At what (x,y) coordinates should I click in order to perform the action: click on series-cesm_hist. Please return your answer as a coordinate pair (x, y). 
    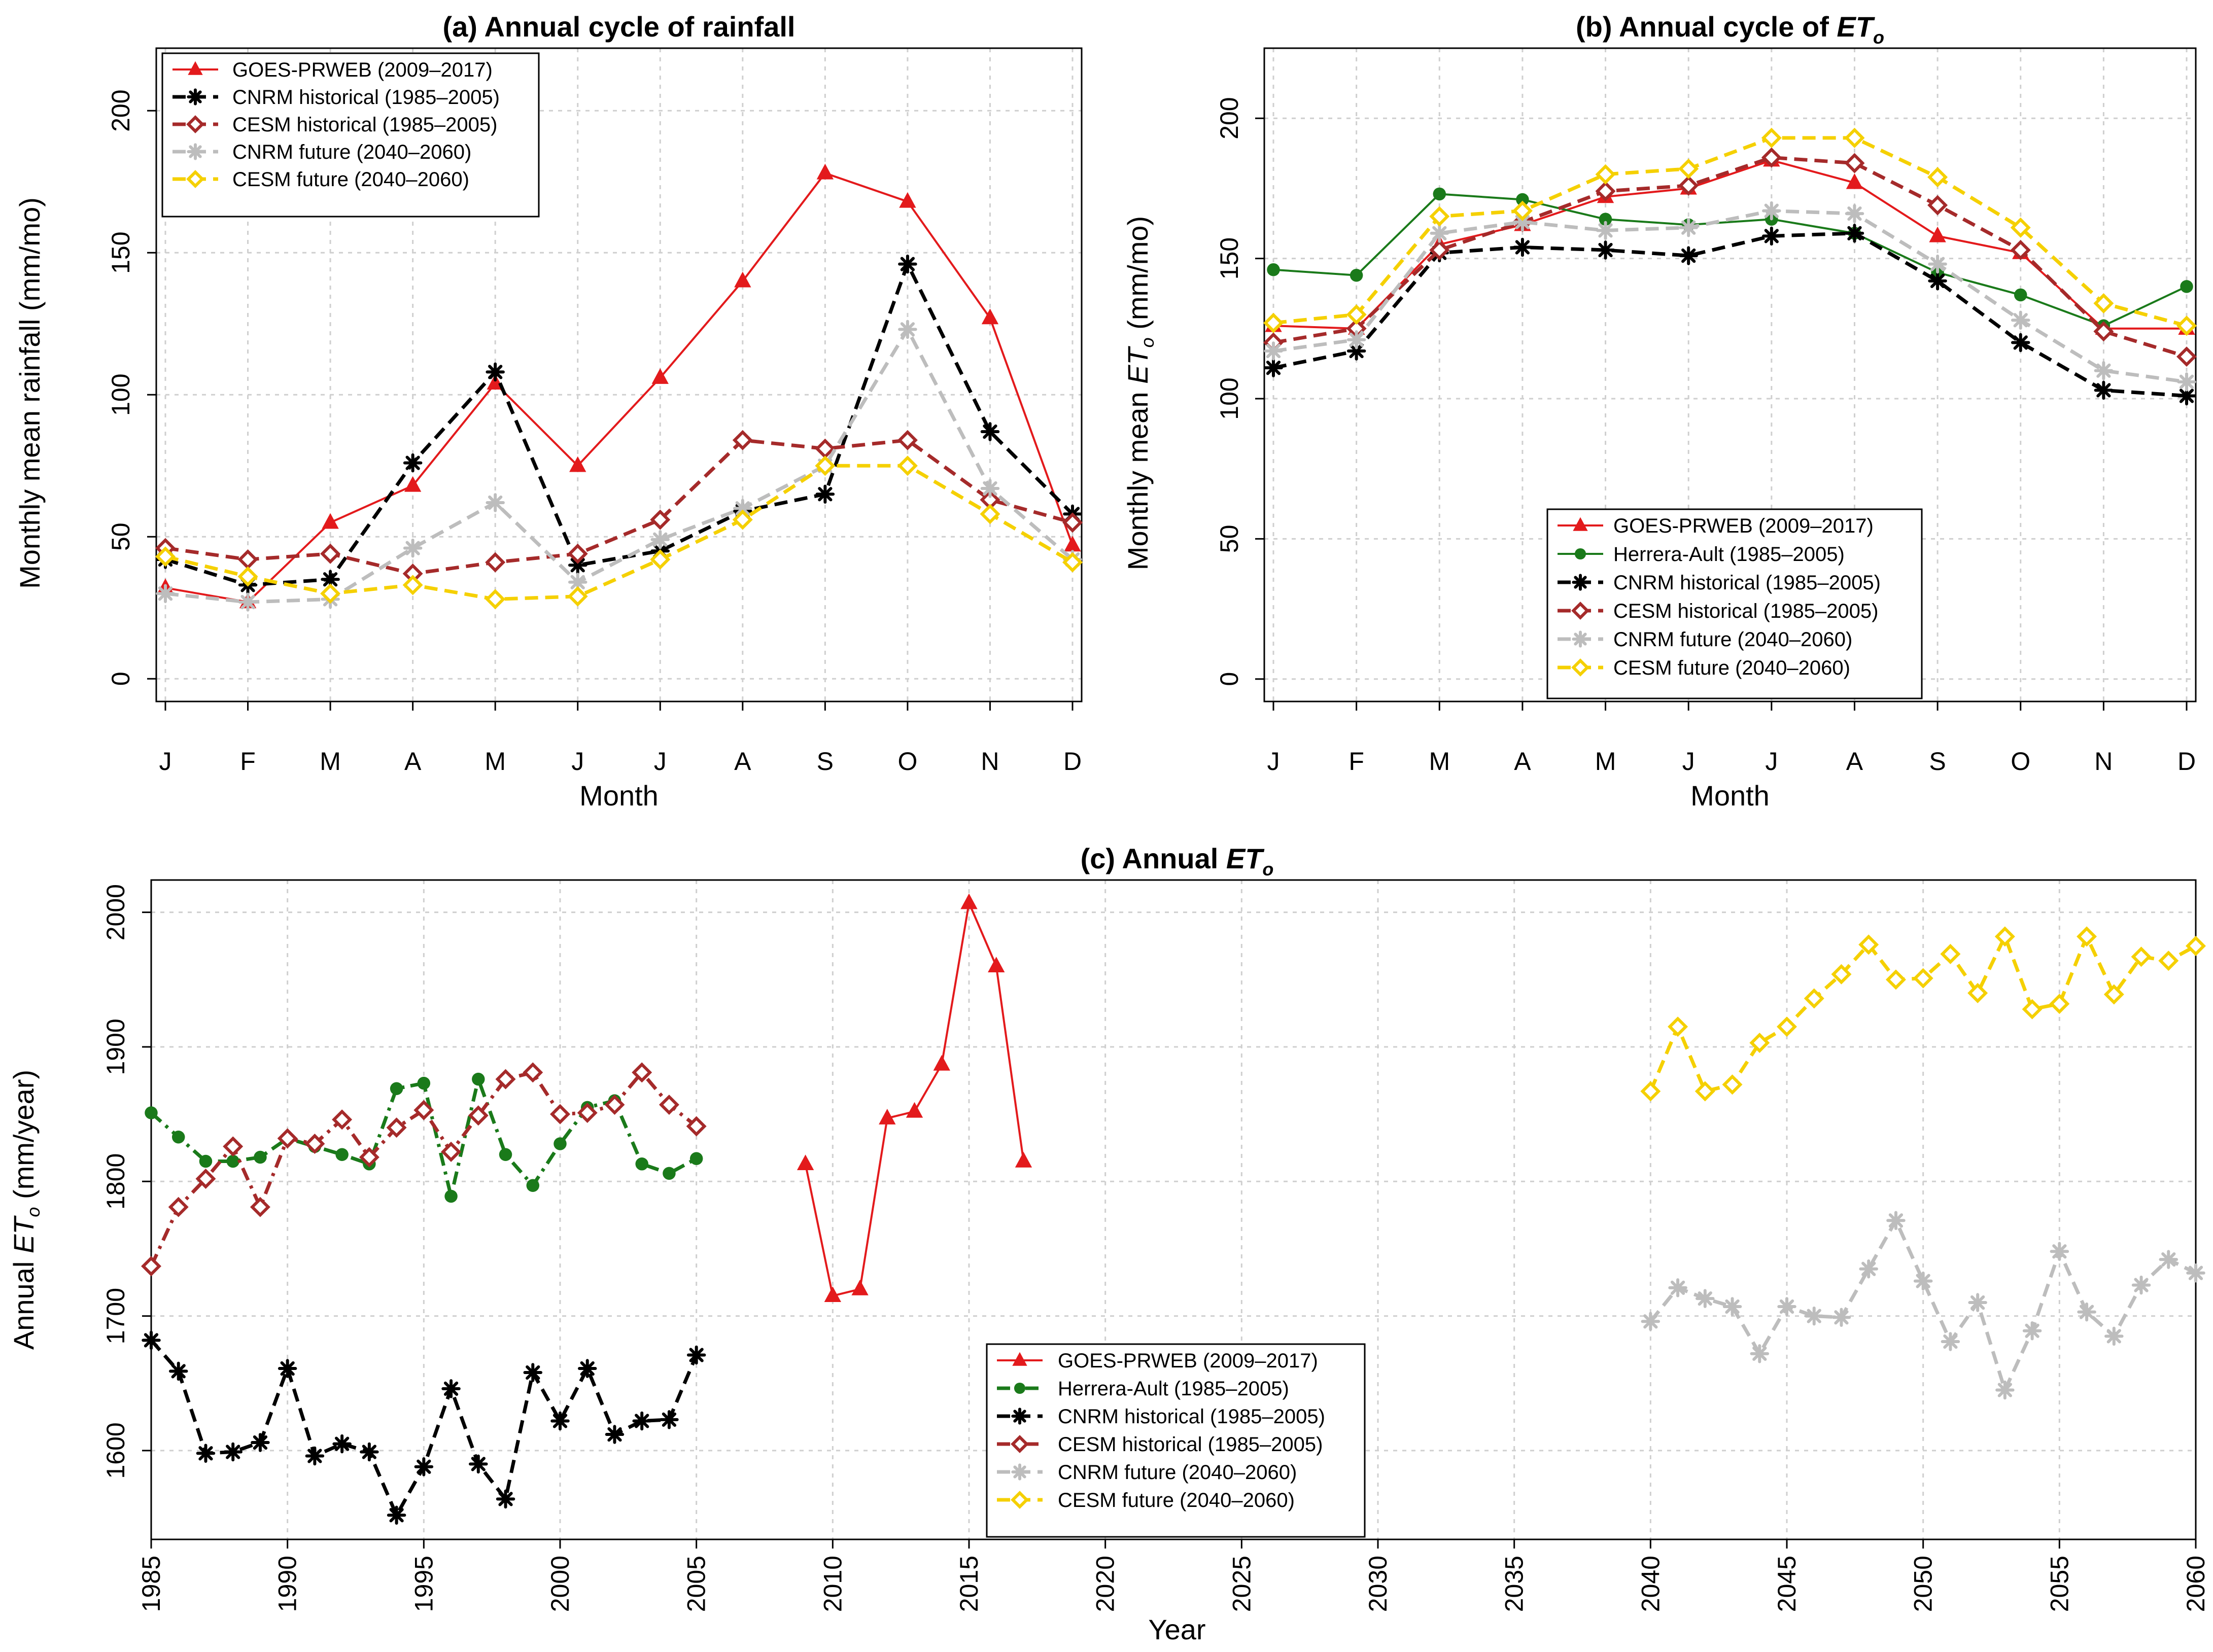
    Looking at the image, I should click on (619, 507).